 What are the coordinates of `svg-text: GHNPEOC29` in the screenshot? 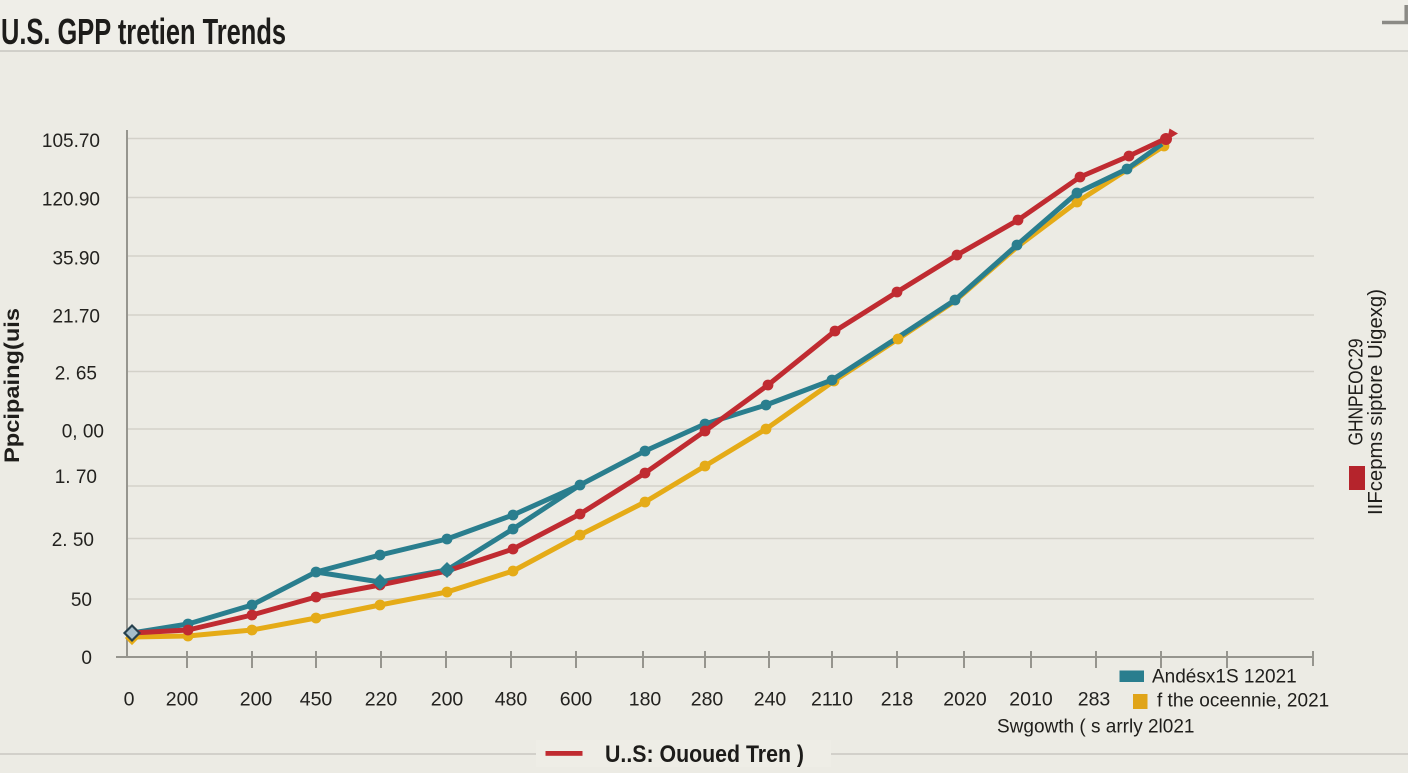 It's located at (1356, 392).